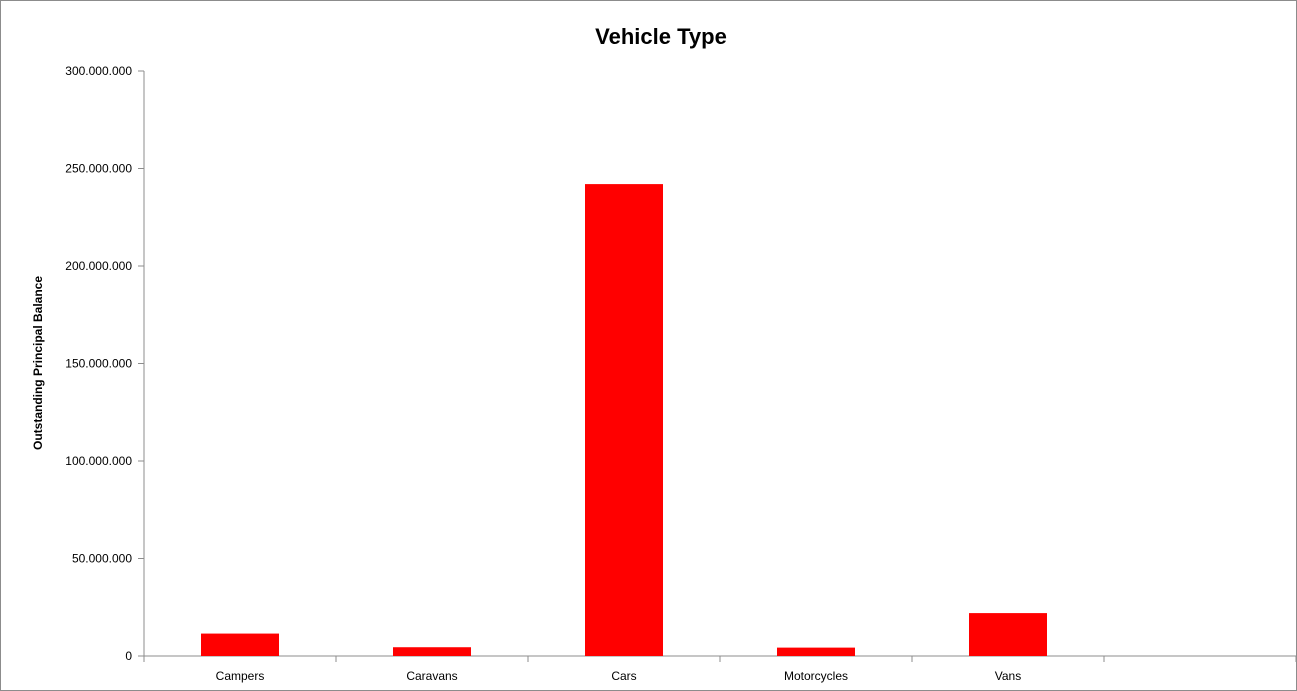 This screenshot has width=1297, height=691. I want to click on x-axis-labels: Campers Caravans Cars Motorcycles Vans, so click(619, 676).